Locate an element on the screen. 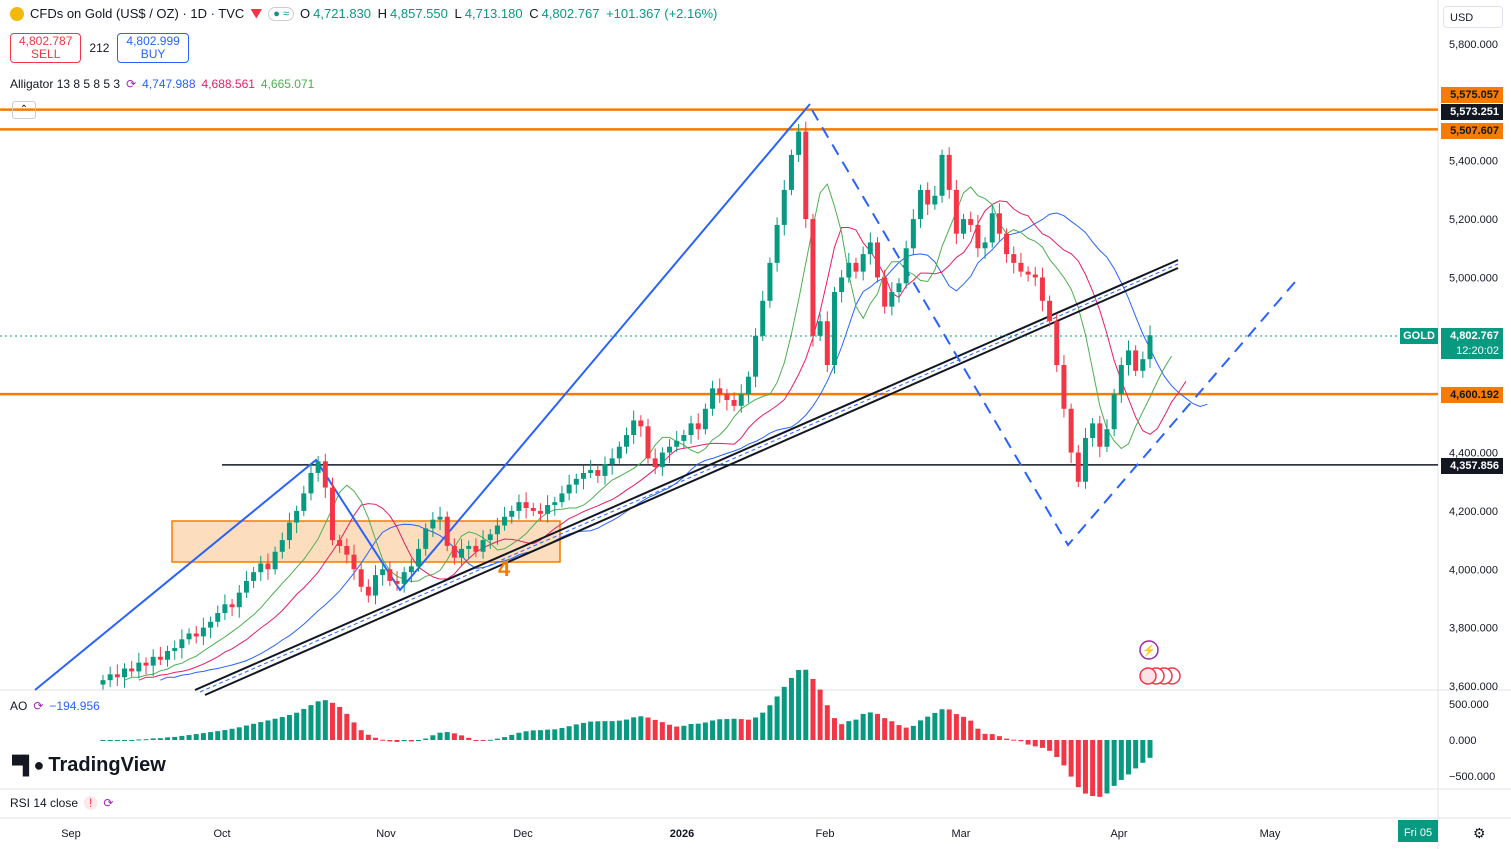  lightning-icon is located at coordinates (1149, 650).